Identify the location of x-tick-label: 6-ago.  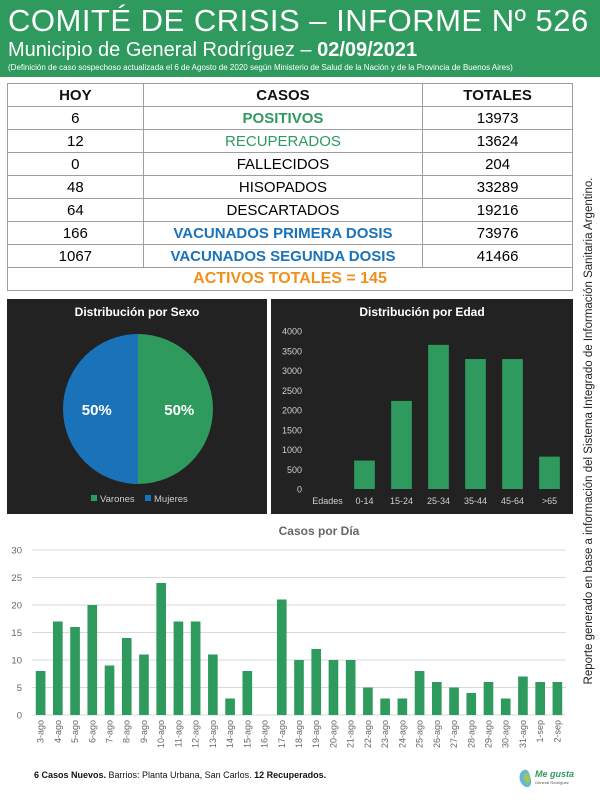
(92, 731).